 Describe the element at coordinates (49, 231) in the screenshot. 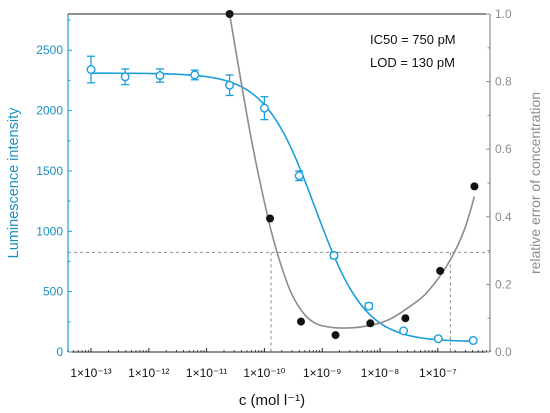

I see `y-left-tick-label: 1000` at that location.